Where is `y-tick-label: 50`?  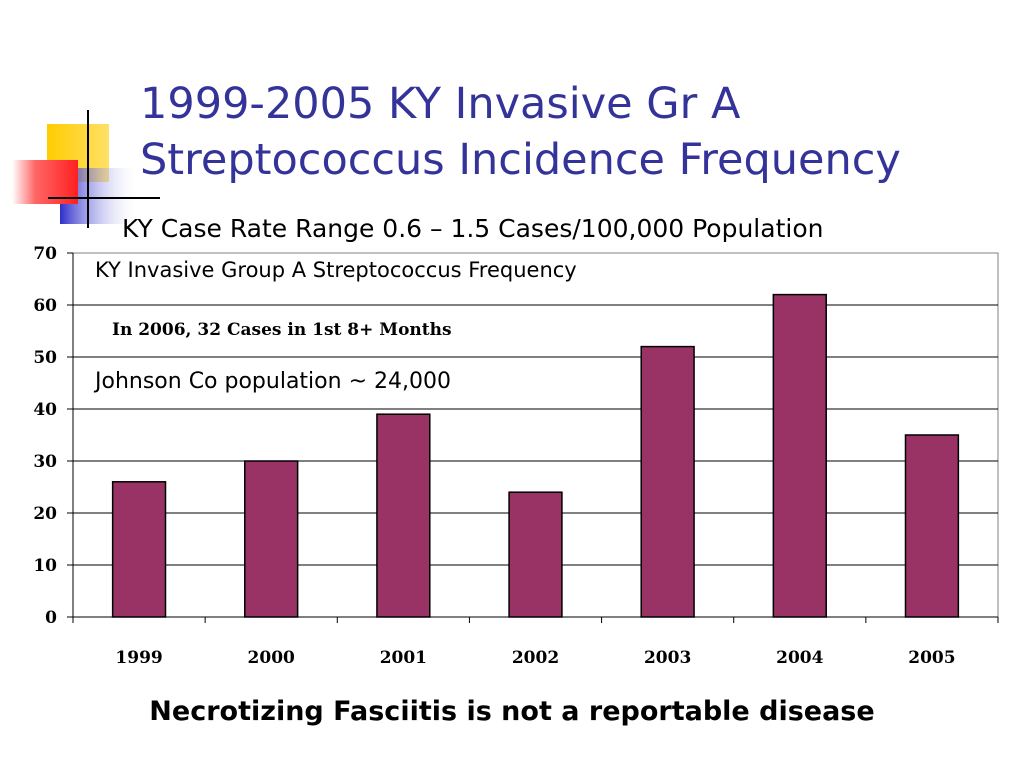
y-tick-label: 50 is located at coordinates (45, 358).